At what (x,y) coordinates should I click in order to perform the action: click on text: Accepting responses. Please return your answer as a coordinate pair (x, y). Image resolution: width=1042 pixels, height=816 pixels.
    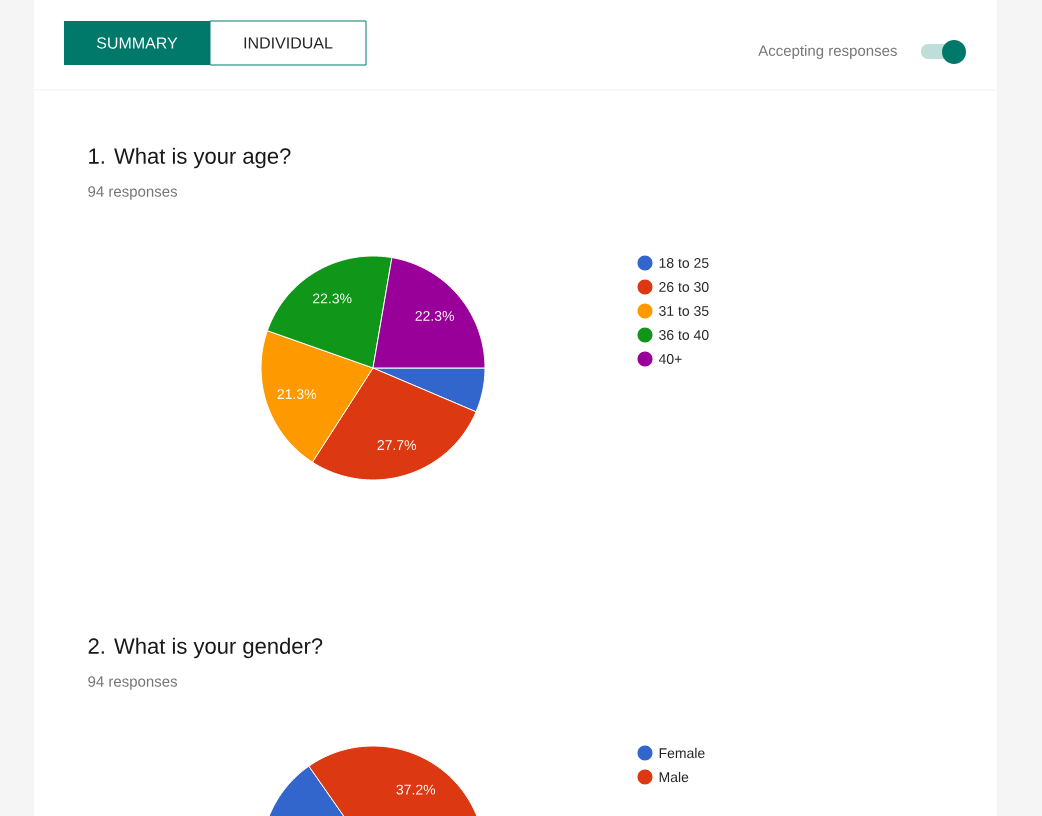
    Looking at the image, I should click on (827, 52).